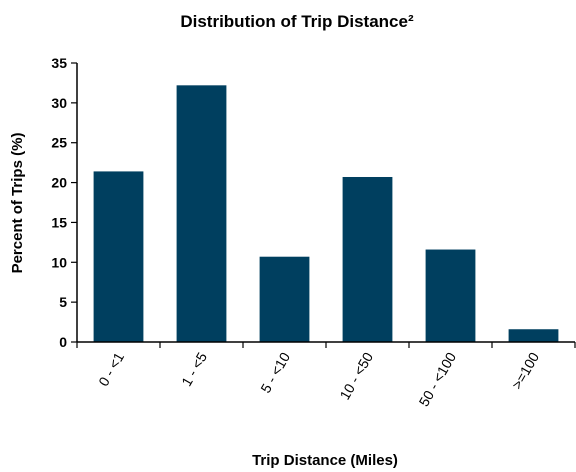  What do you see at coordinates (297, 21) in the screenshot?
I see `chart-title: Distribution of Trip Distance²` at bounding box center [297, 21].